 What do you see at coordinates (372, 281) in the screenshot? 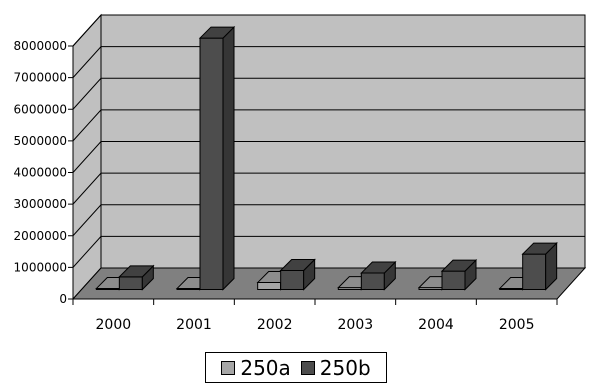
I see `bar-250b-2003-front` at bounding box center [372, 281].